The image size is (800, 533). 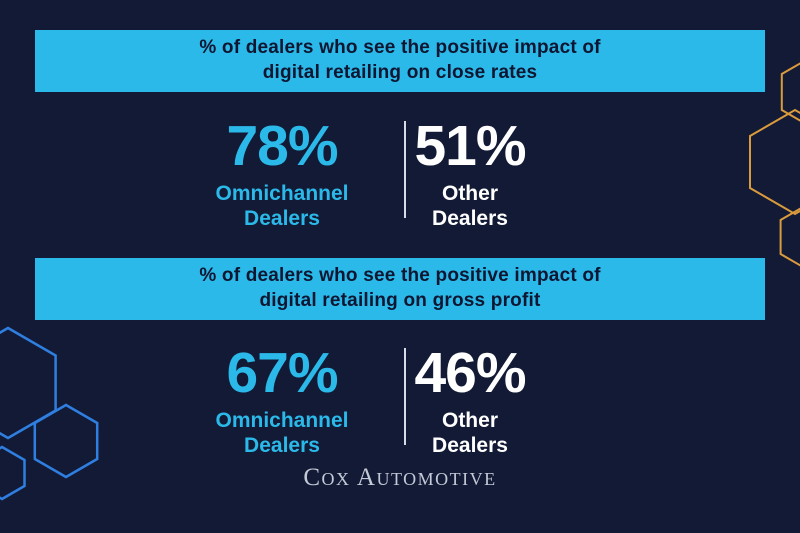 What do you see at coordinates (470, 146) in the screenshot?
I see `stat-value: 51%` at bounding box center [470, 146].